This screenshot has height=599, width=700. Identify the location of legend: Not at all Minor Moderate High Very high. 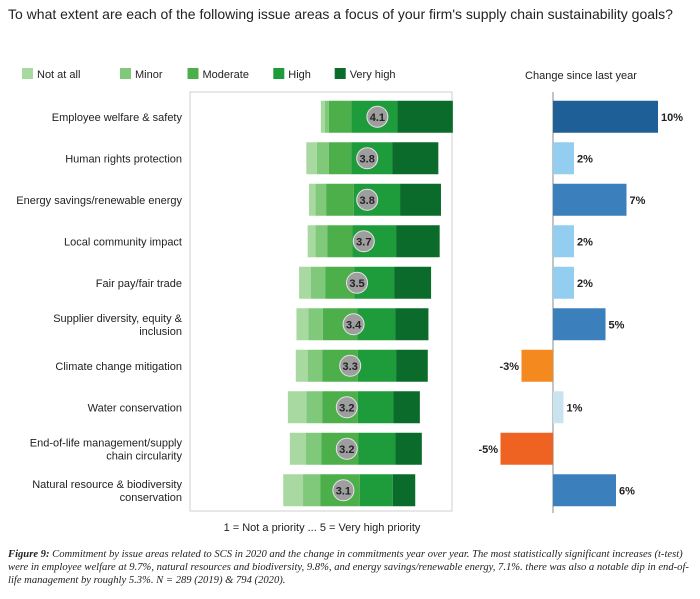
(209, 74).